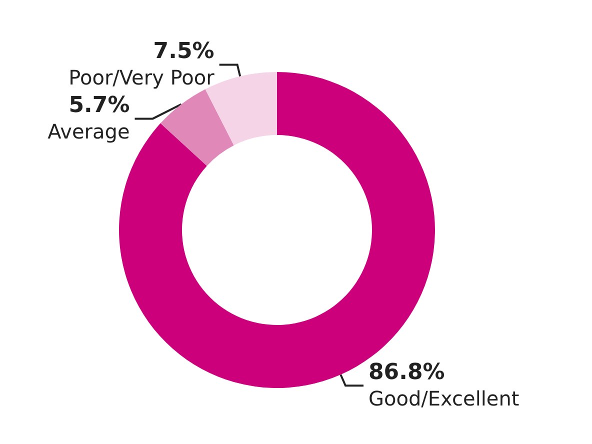  I want to click on slice-label: Average, so click(89, 132).